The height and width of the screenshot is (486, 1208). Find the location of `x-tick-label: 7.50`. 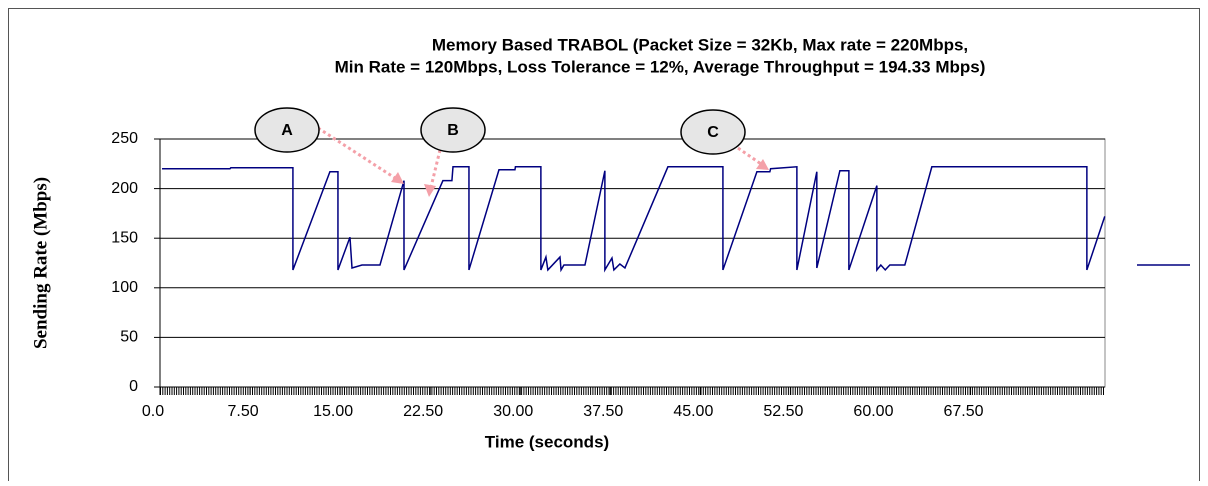

x-tick-label: 7.50 is located at coordinates (242, 411).